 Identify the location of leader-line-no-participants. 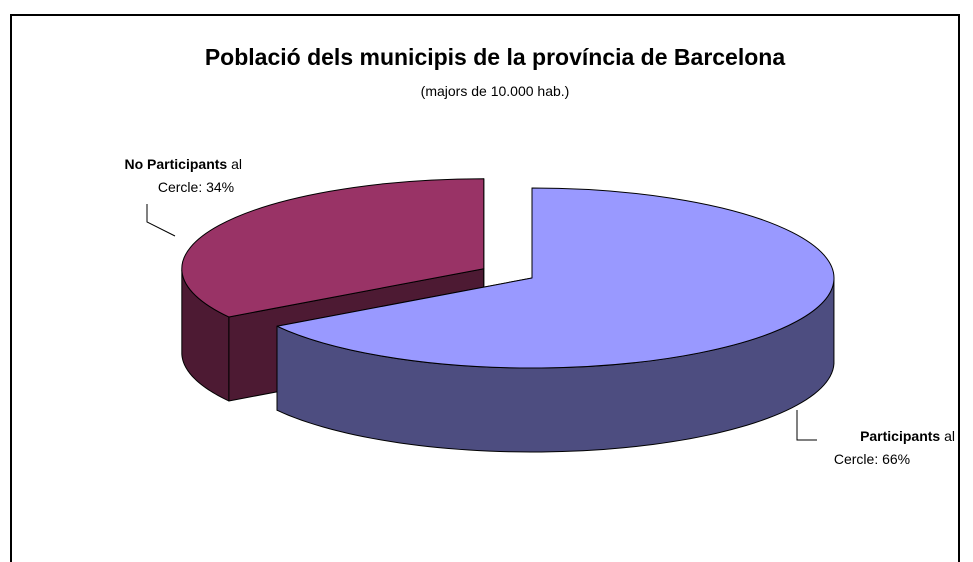
(161, 220).